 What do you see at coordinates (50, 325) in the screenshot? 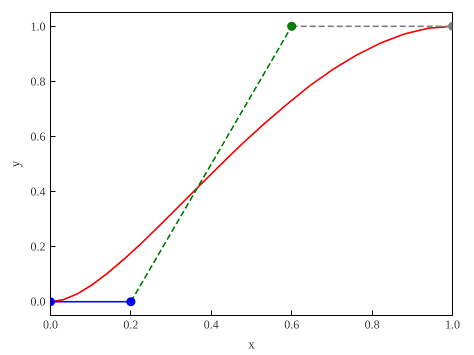
I see `x-tick-label: 0.0` at bounding box center [50, 325].